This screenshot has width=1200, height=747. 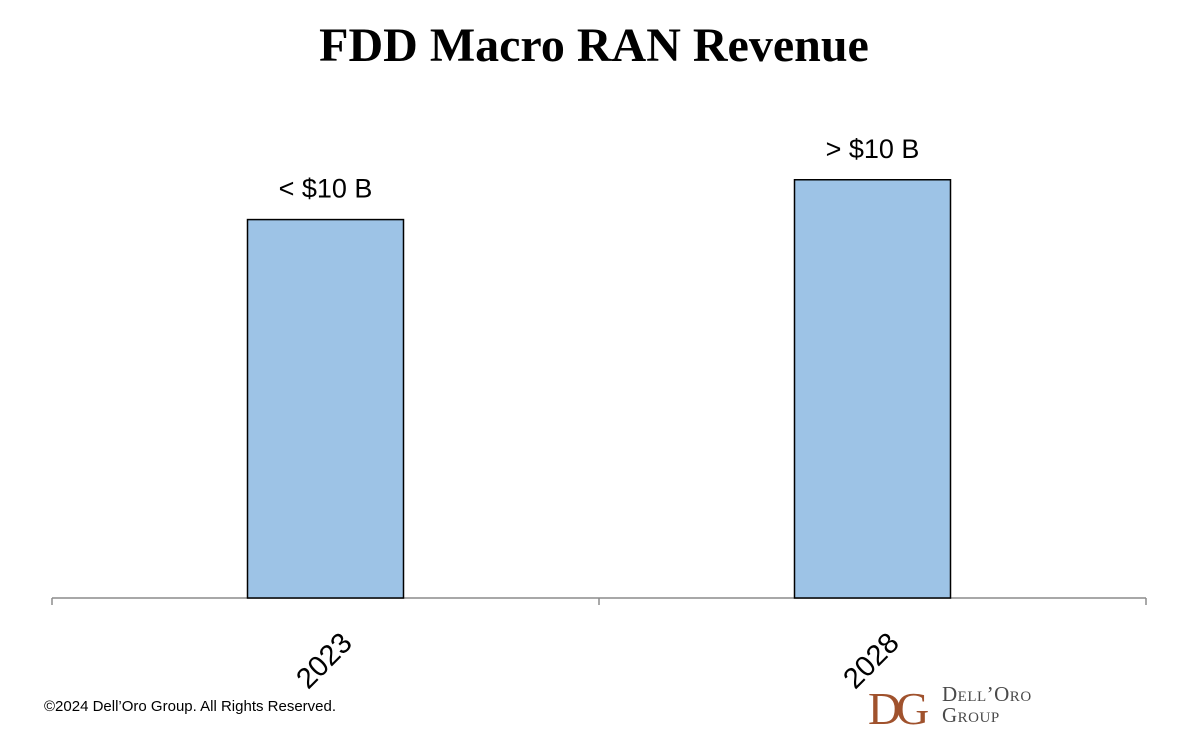 I want to click on bar-2023, so click(x=325, y=408).